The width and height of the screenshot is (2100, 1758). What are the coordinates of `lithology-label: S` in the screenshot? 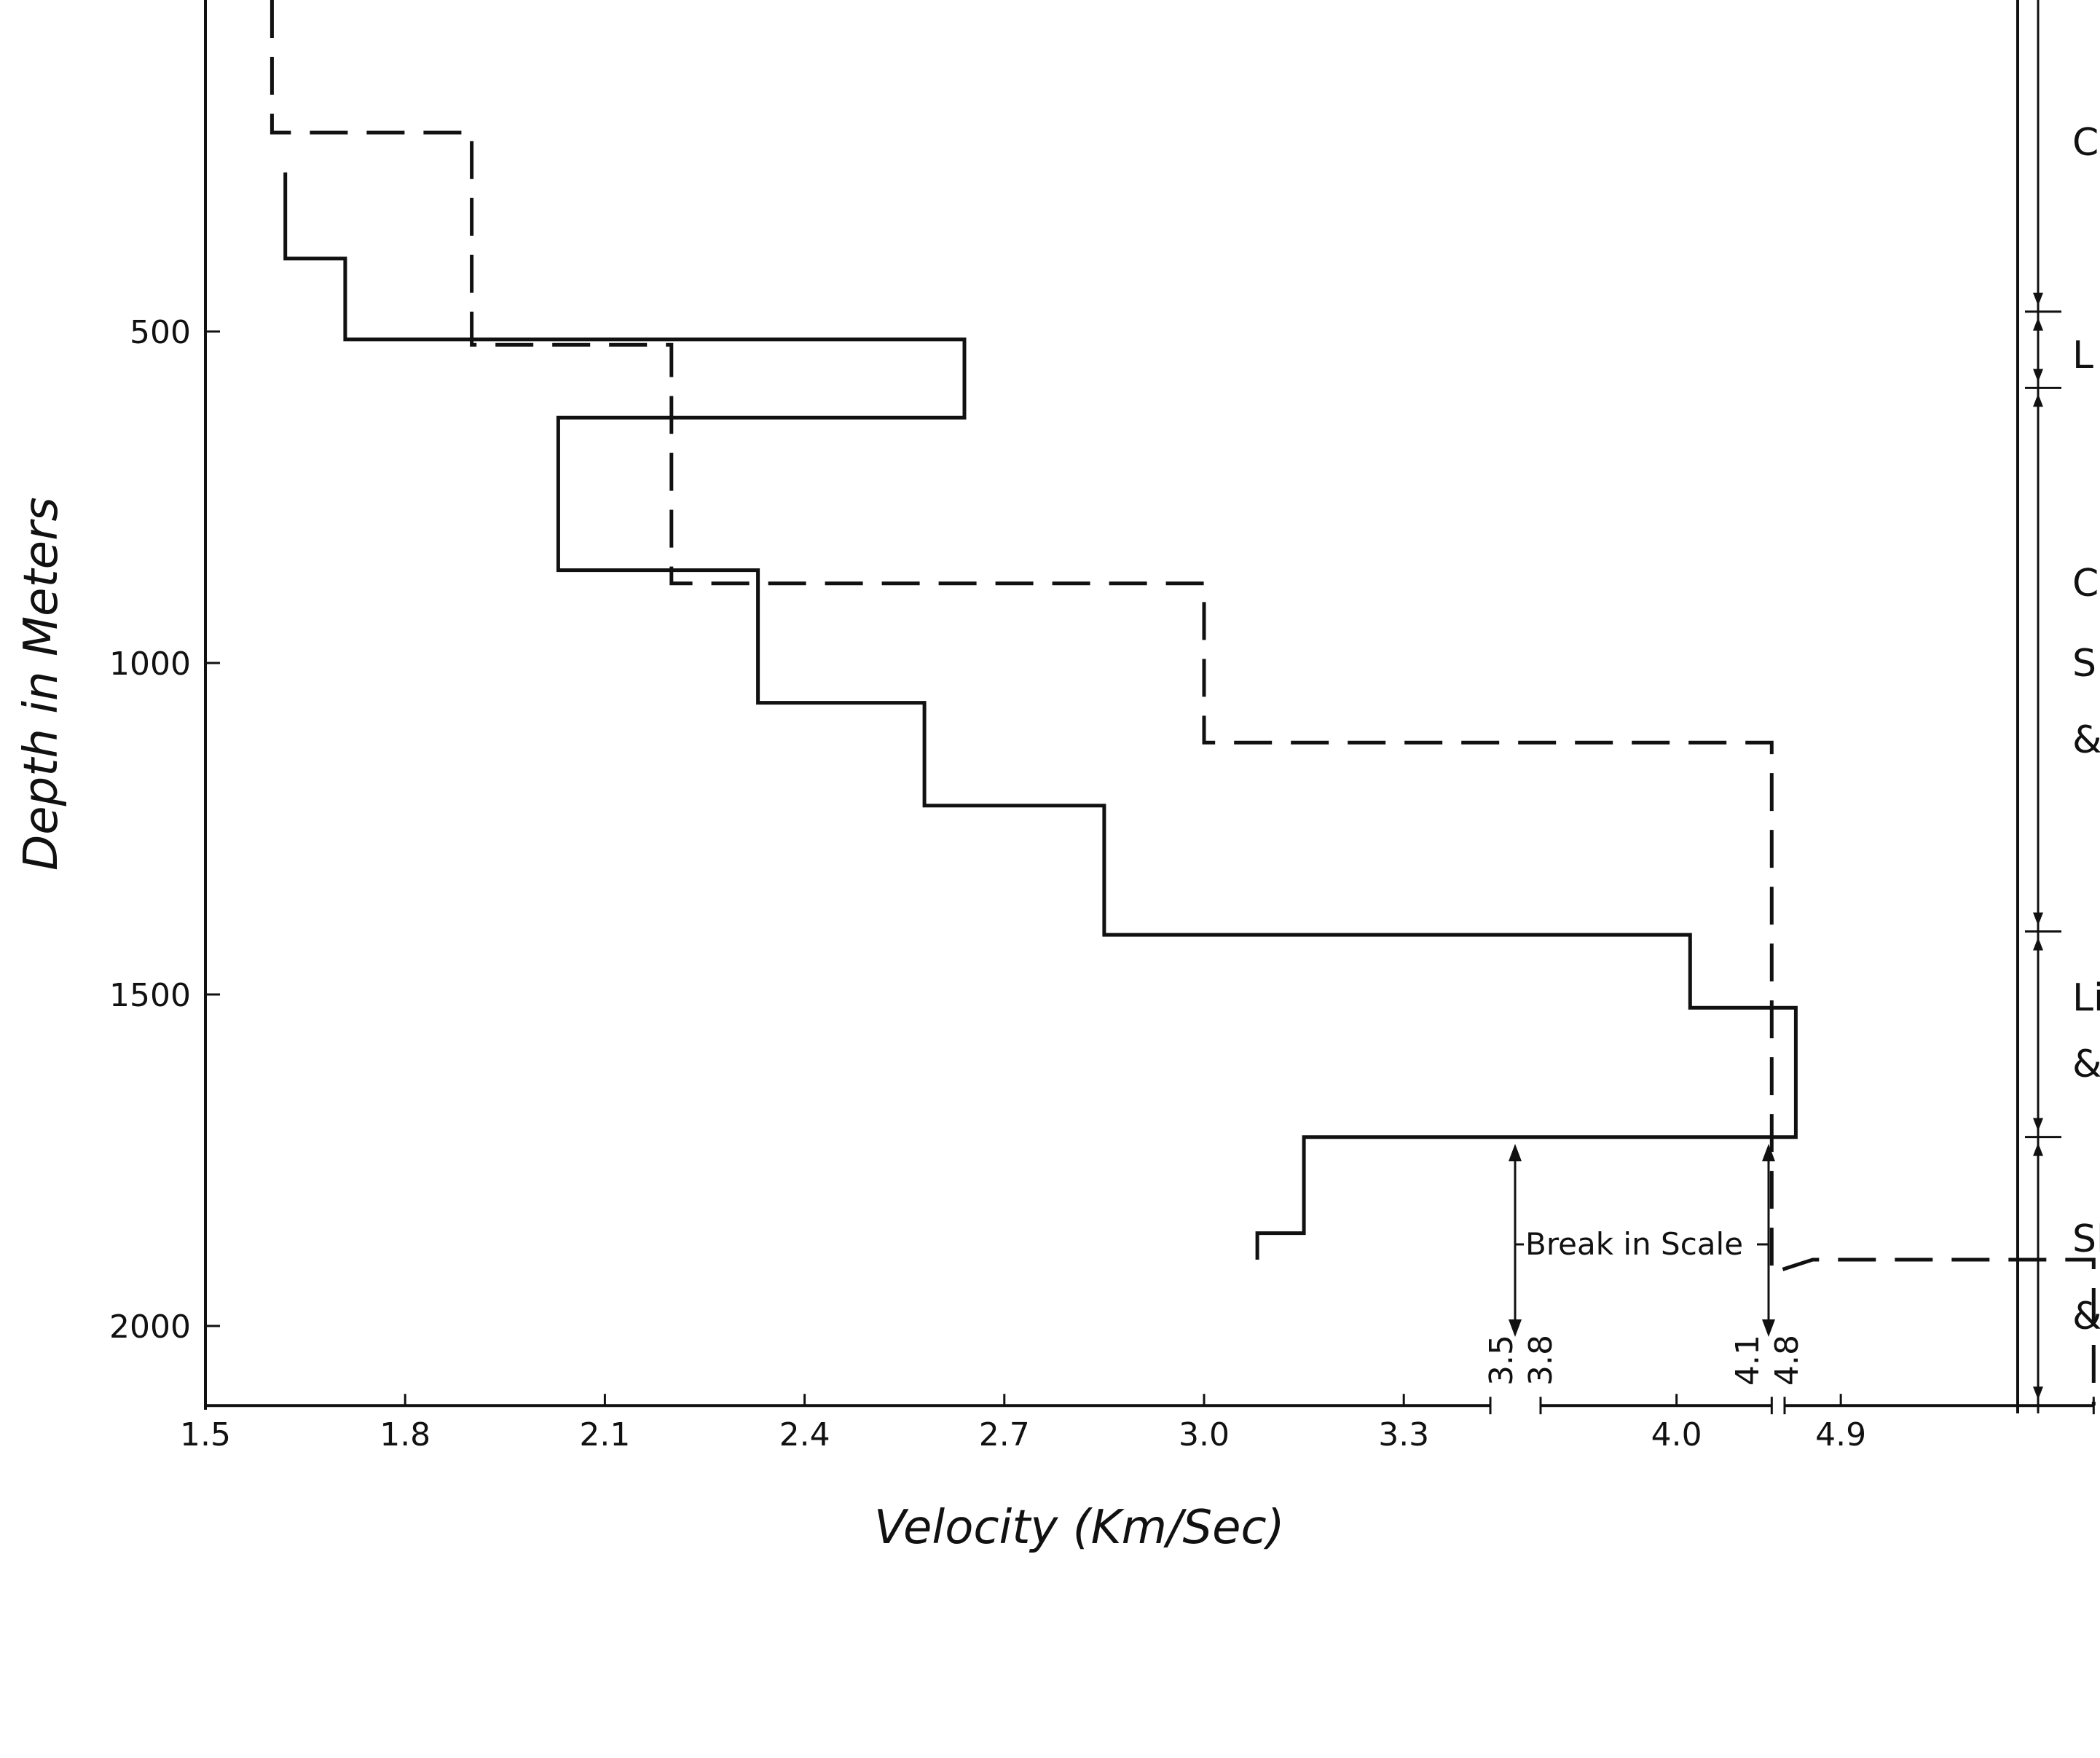 It's located at (2084, 664).